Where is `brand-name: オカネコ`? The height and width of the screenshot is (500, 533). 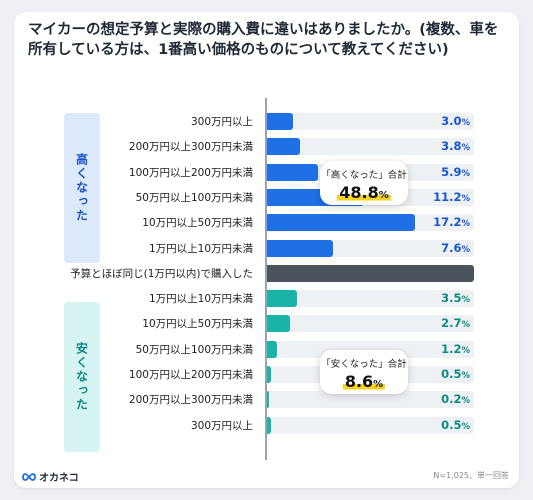 brand-name: オカネコ is located at coordinates (59, 478).